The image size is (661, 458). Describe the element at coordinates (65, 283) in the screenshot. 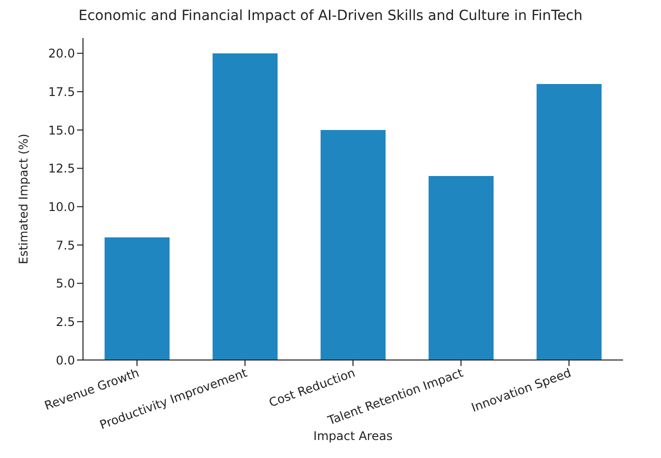

I see `y-tick-label: 5.0` at that location.